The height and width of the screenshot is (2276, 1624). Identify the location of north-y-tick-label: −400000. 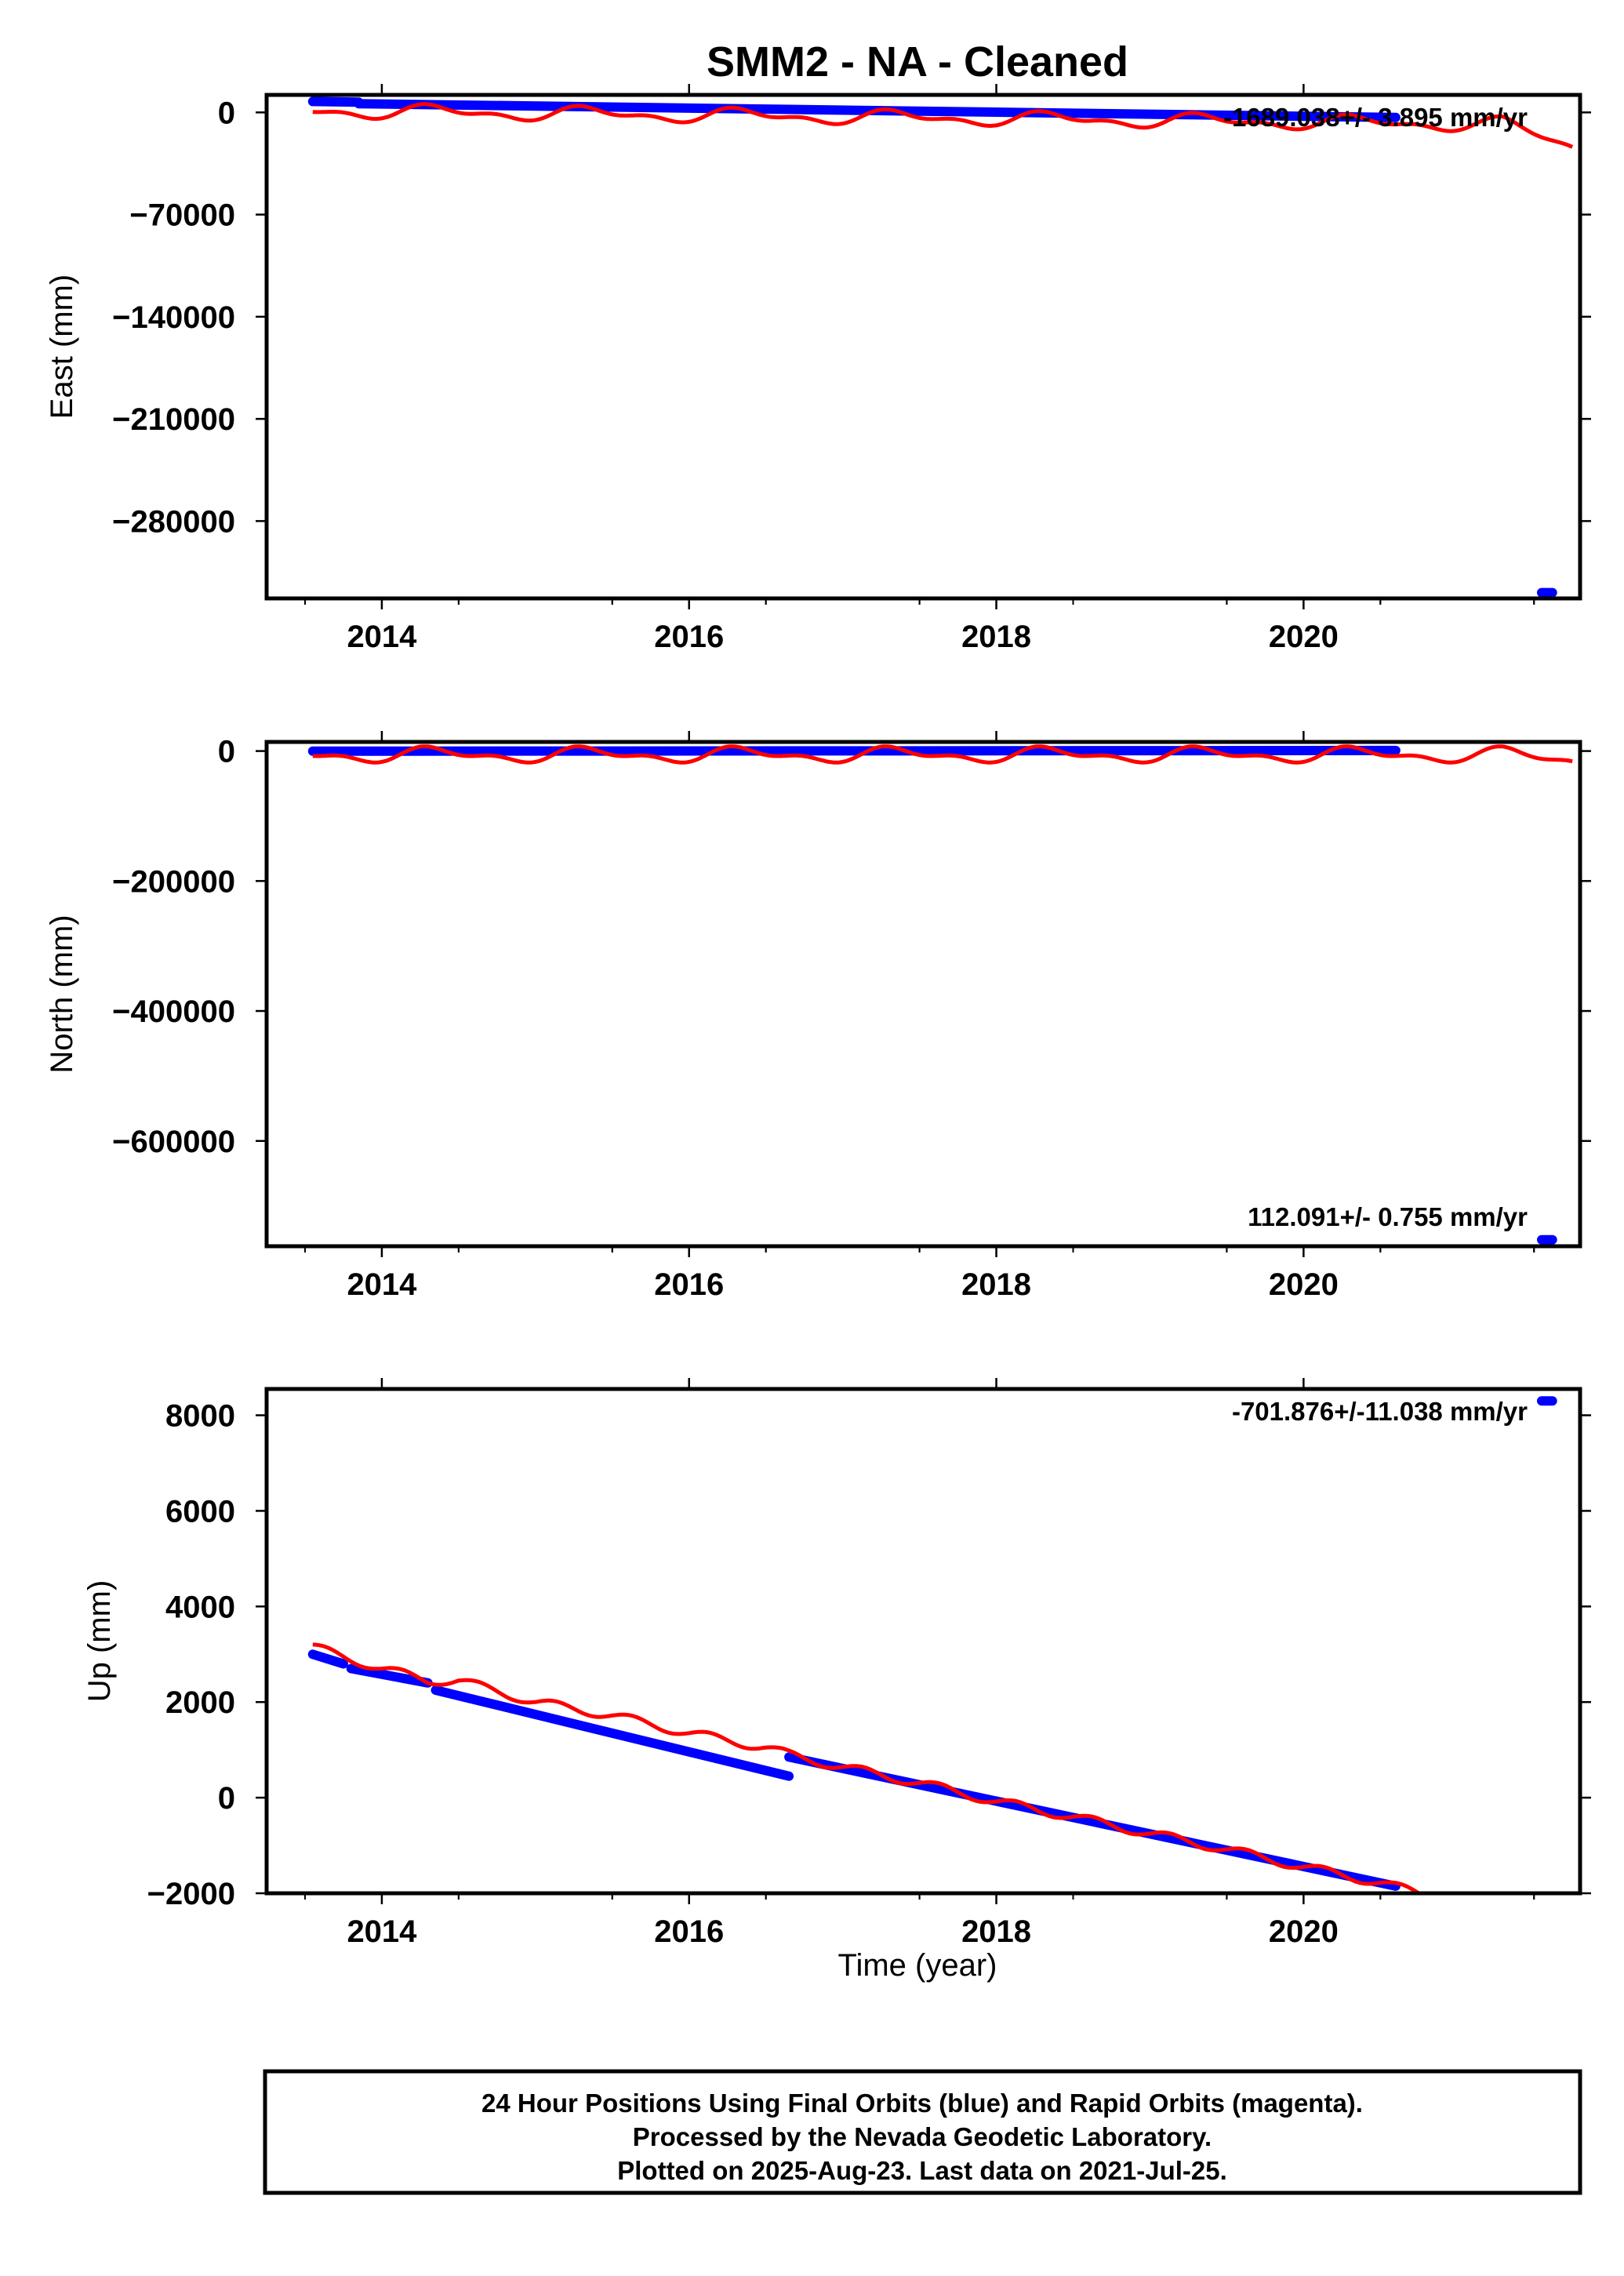
(173, 1011).